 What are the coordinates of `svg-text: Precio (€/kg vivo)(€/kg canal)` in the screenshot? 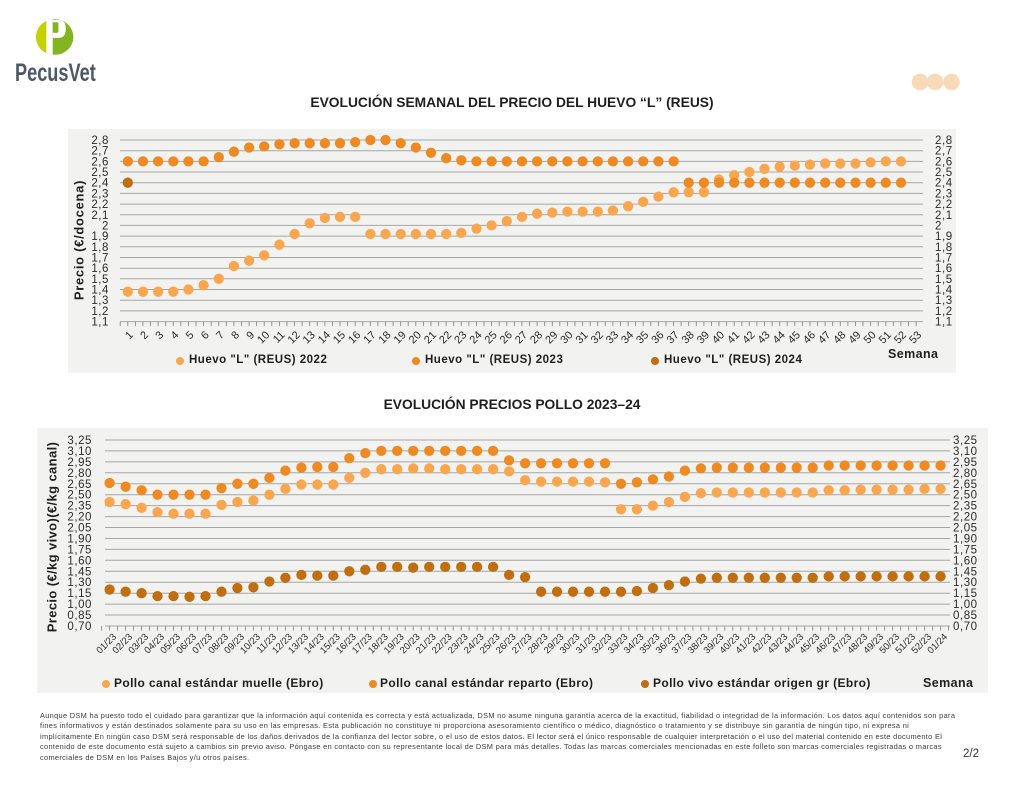 It's located at (52, 537).